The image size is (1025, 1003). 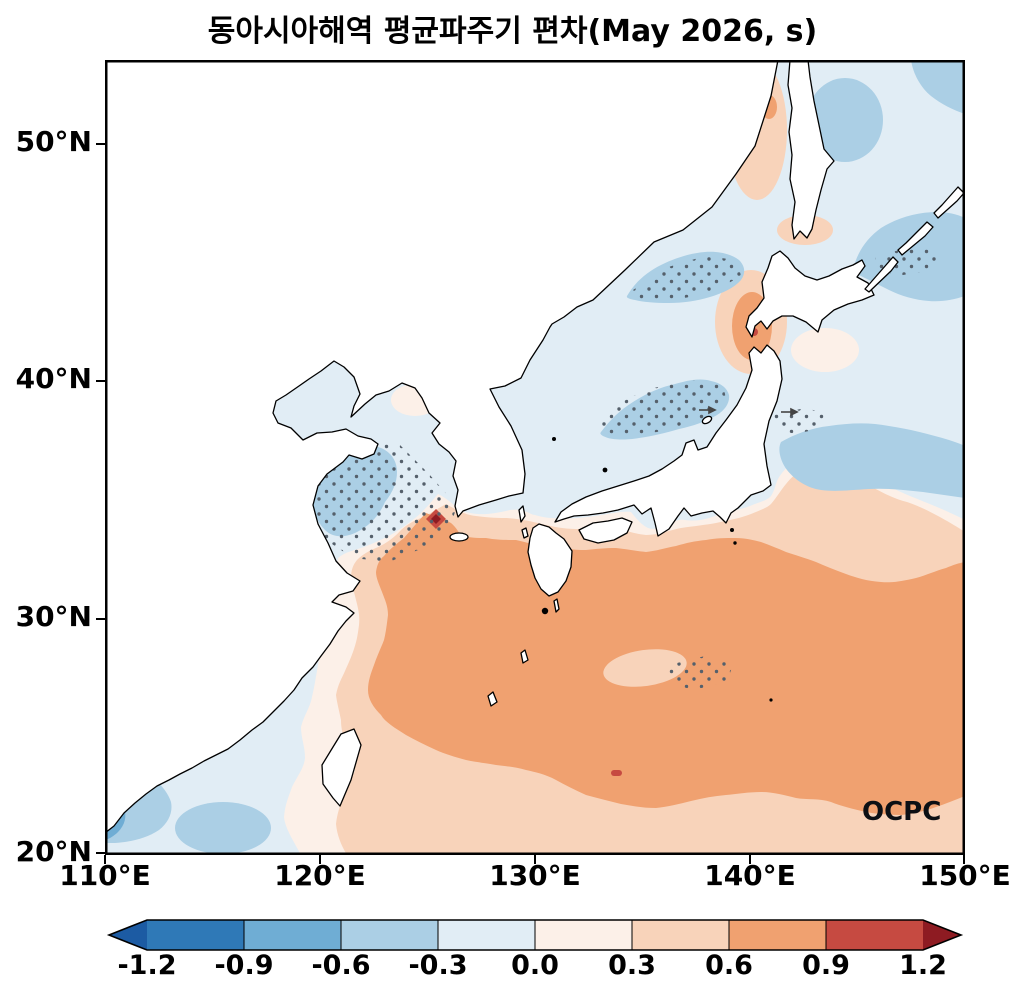 What do you see at coordinates (605, 530) in the screenshot?
I see `coastline-shikoku` at bounding box center [605, 530].